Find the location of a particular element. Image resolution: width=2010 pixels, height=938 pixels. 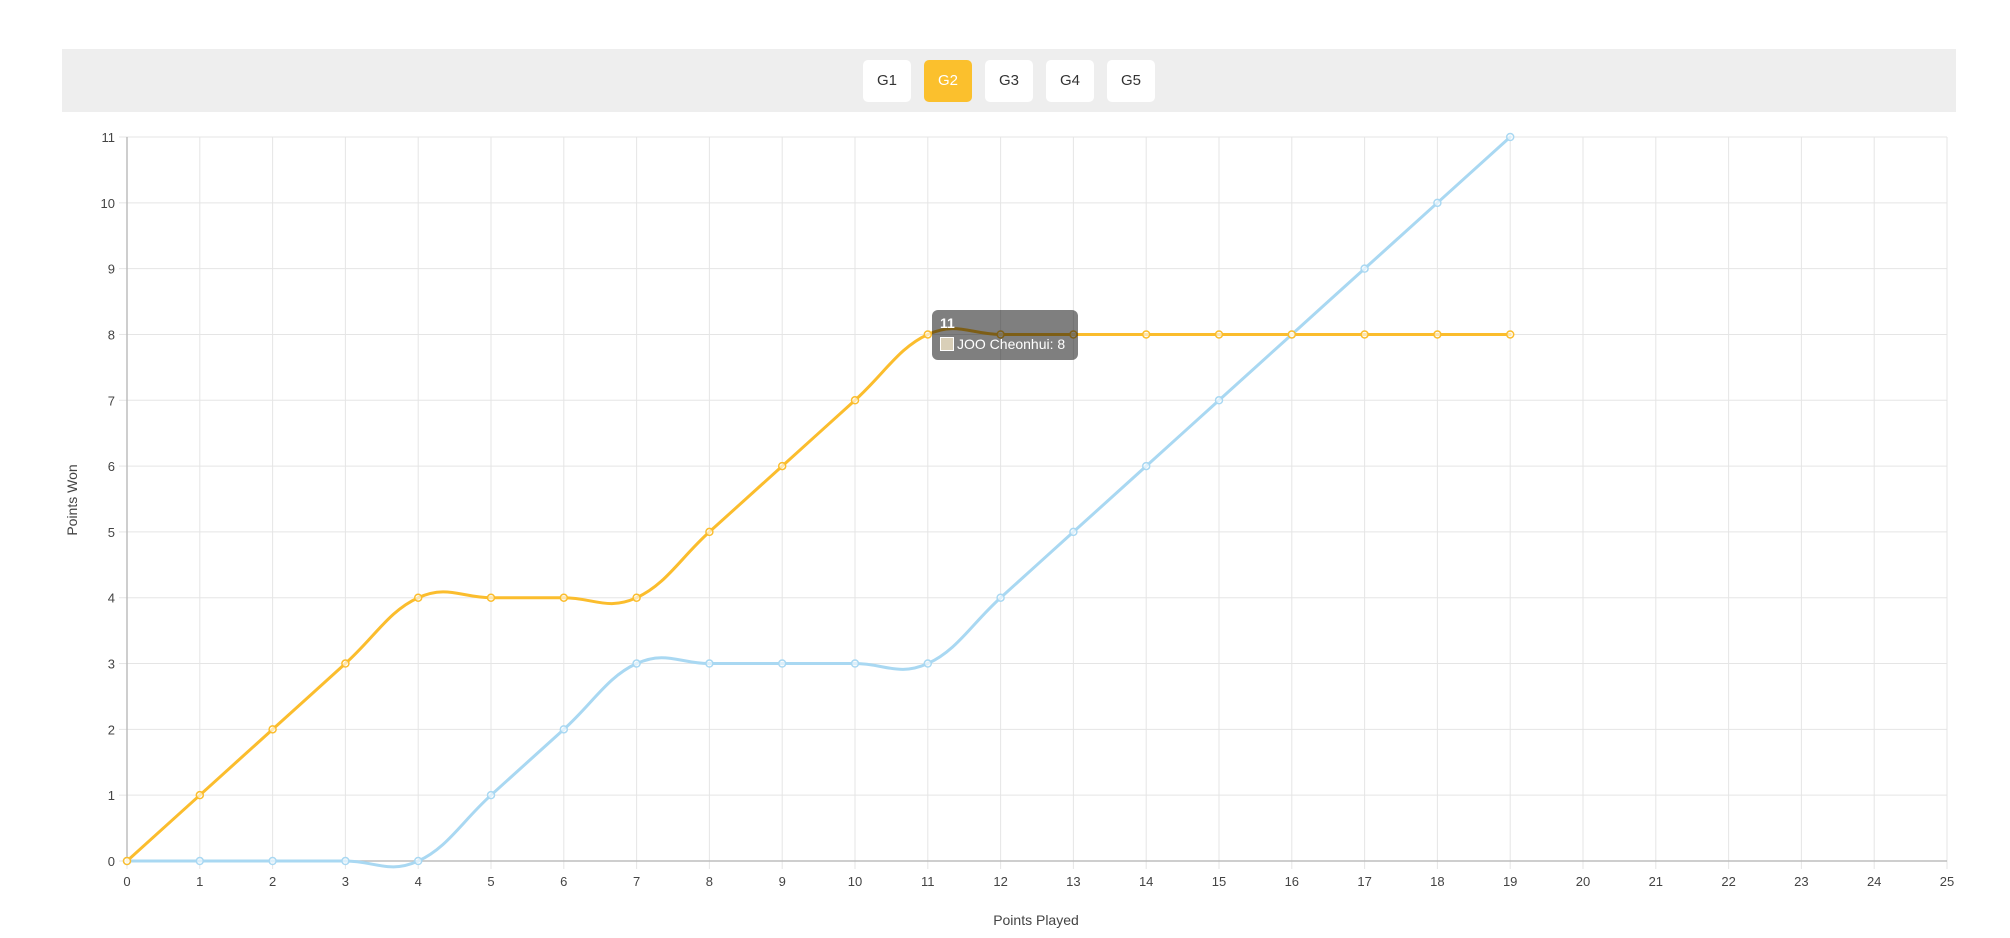

x-tick-label: 18 is located at coordinates (1437, 881).